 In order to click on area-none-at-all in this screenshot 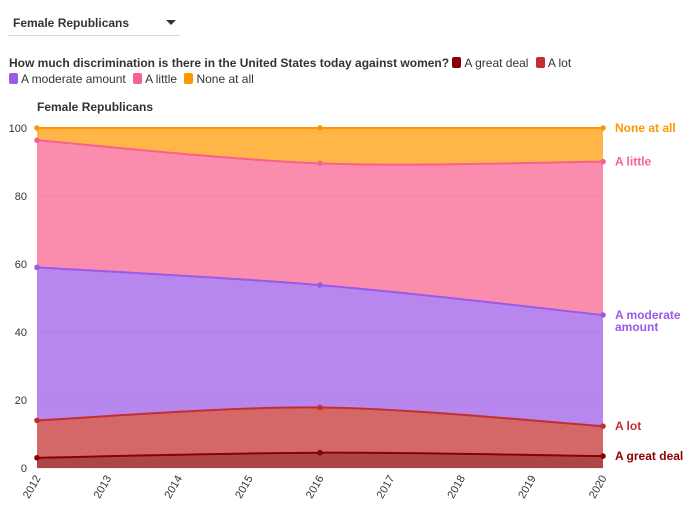, I will do `click(320, 146)`.